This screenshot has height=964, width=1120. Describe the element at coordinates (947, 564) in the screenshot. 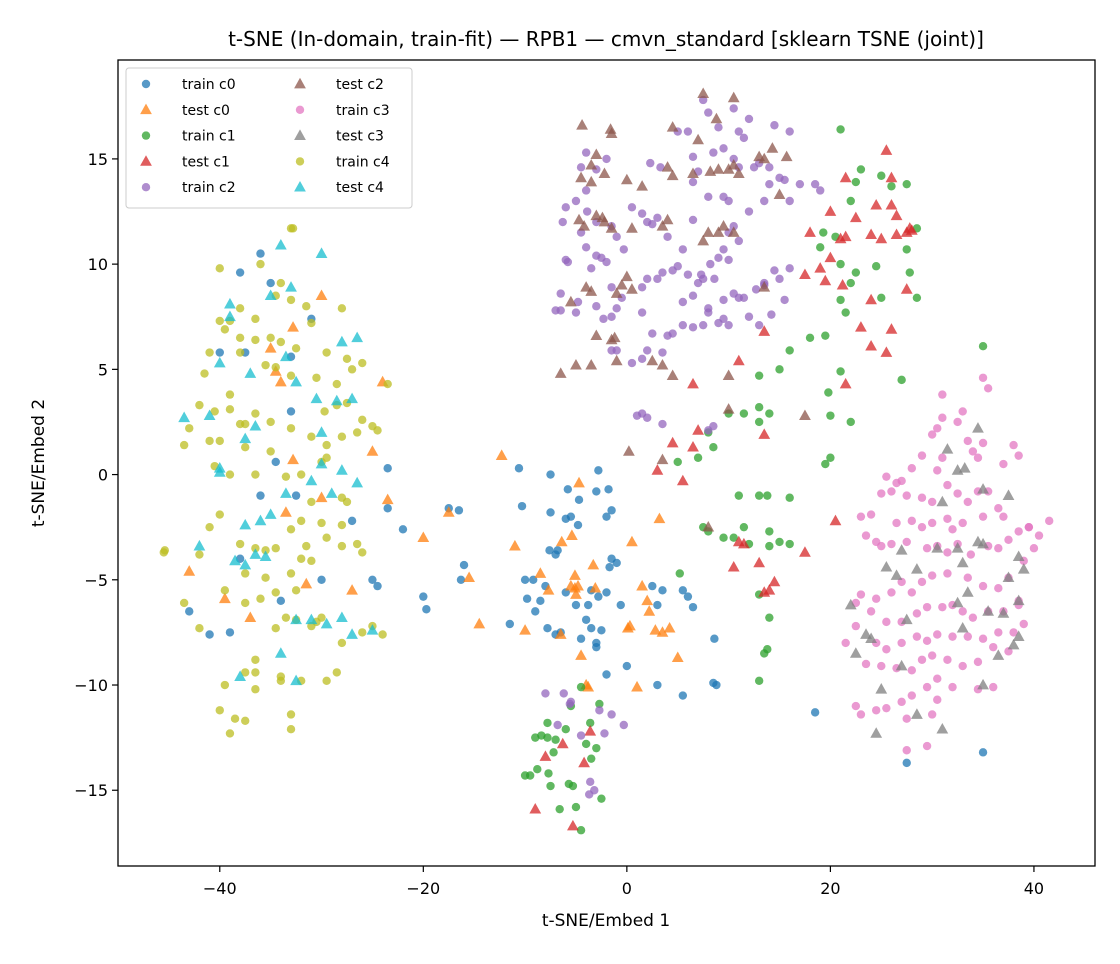

I see `series-train-c3` at that location.